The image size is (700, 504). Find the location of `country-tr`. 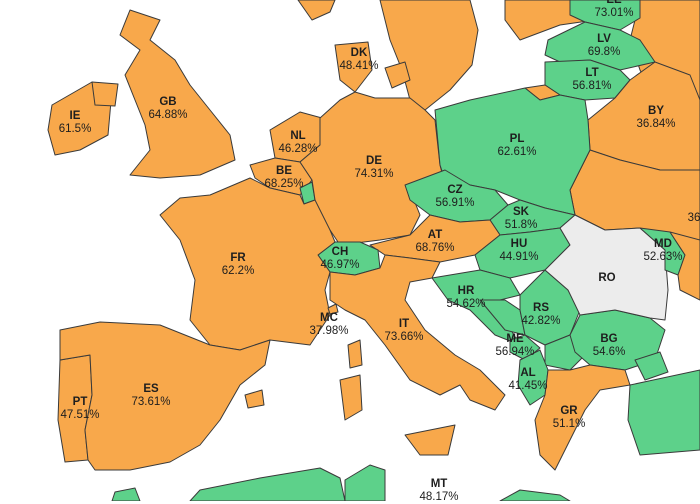

country-tr is located at coordinates (663, 412).